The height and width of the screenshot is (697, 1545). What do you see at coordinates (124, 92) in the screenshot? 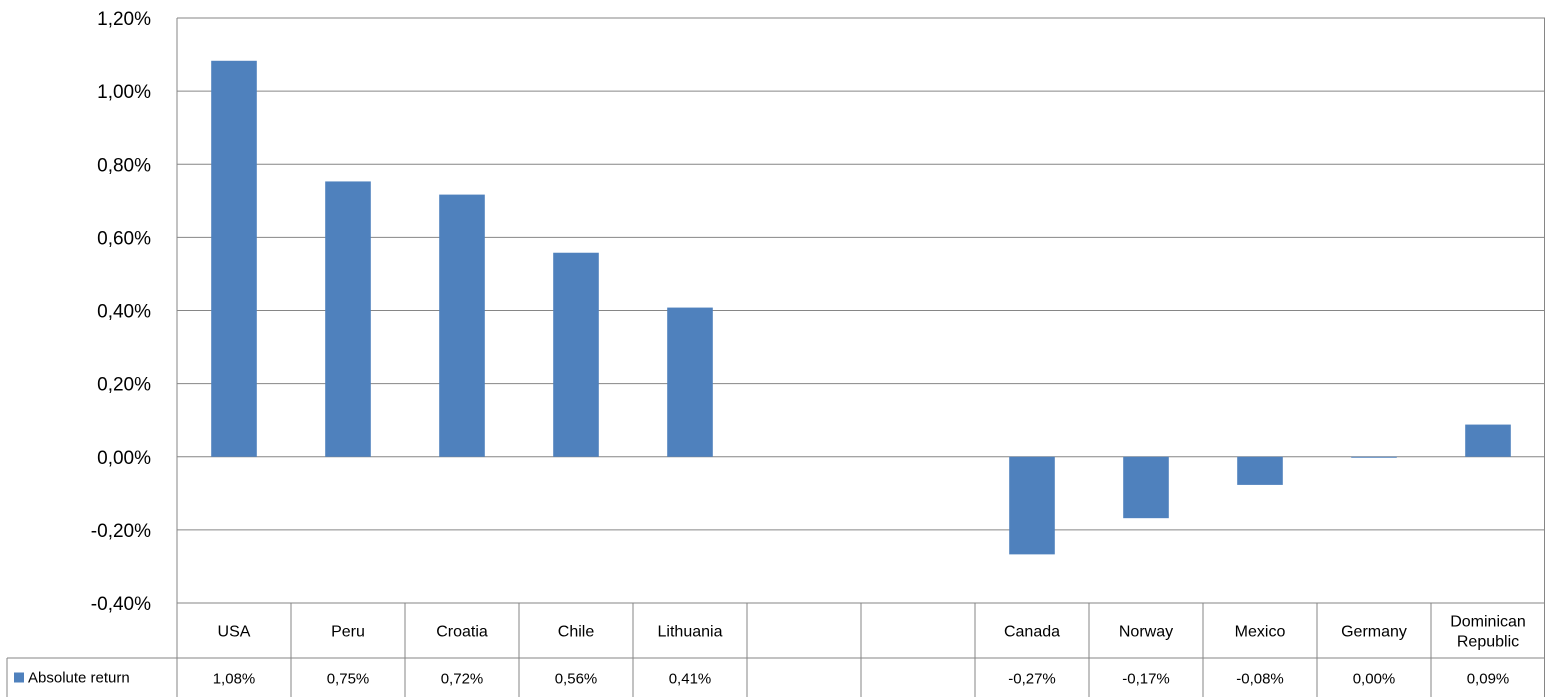
I see `y-tick-label: 1,00%` at bounding box center [124, 92].